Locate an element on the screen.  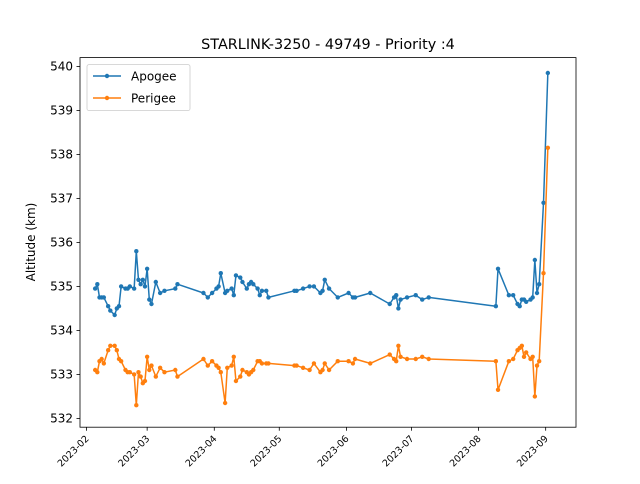
legend-apogee-label: Apogee is located at coordinates (154, 77).